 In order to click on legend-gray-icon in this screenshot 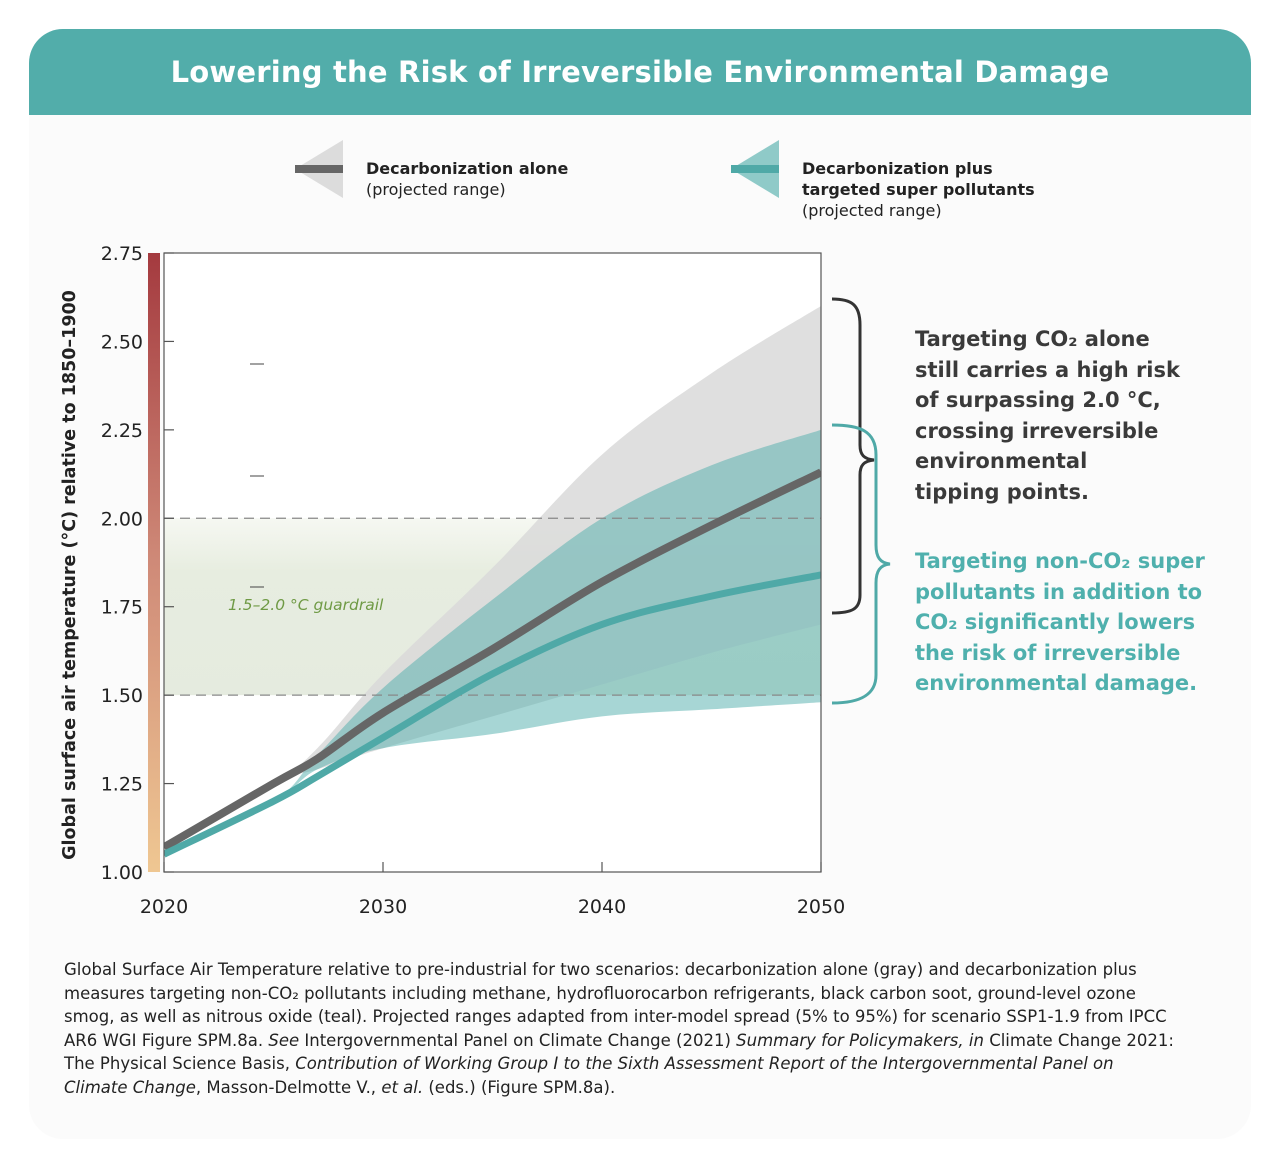, I will do `click(319, 169)`.